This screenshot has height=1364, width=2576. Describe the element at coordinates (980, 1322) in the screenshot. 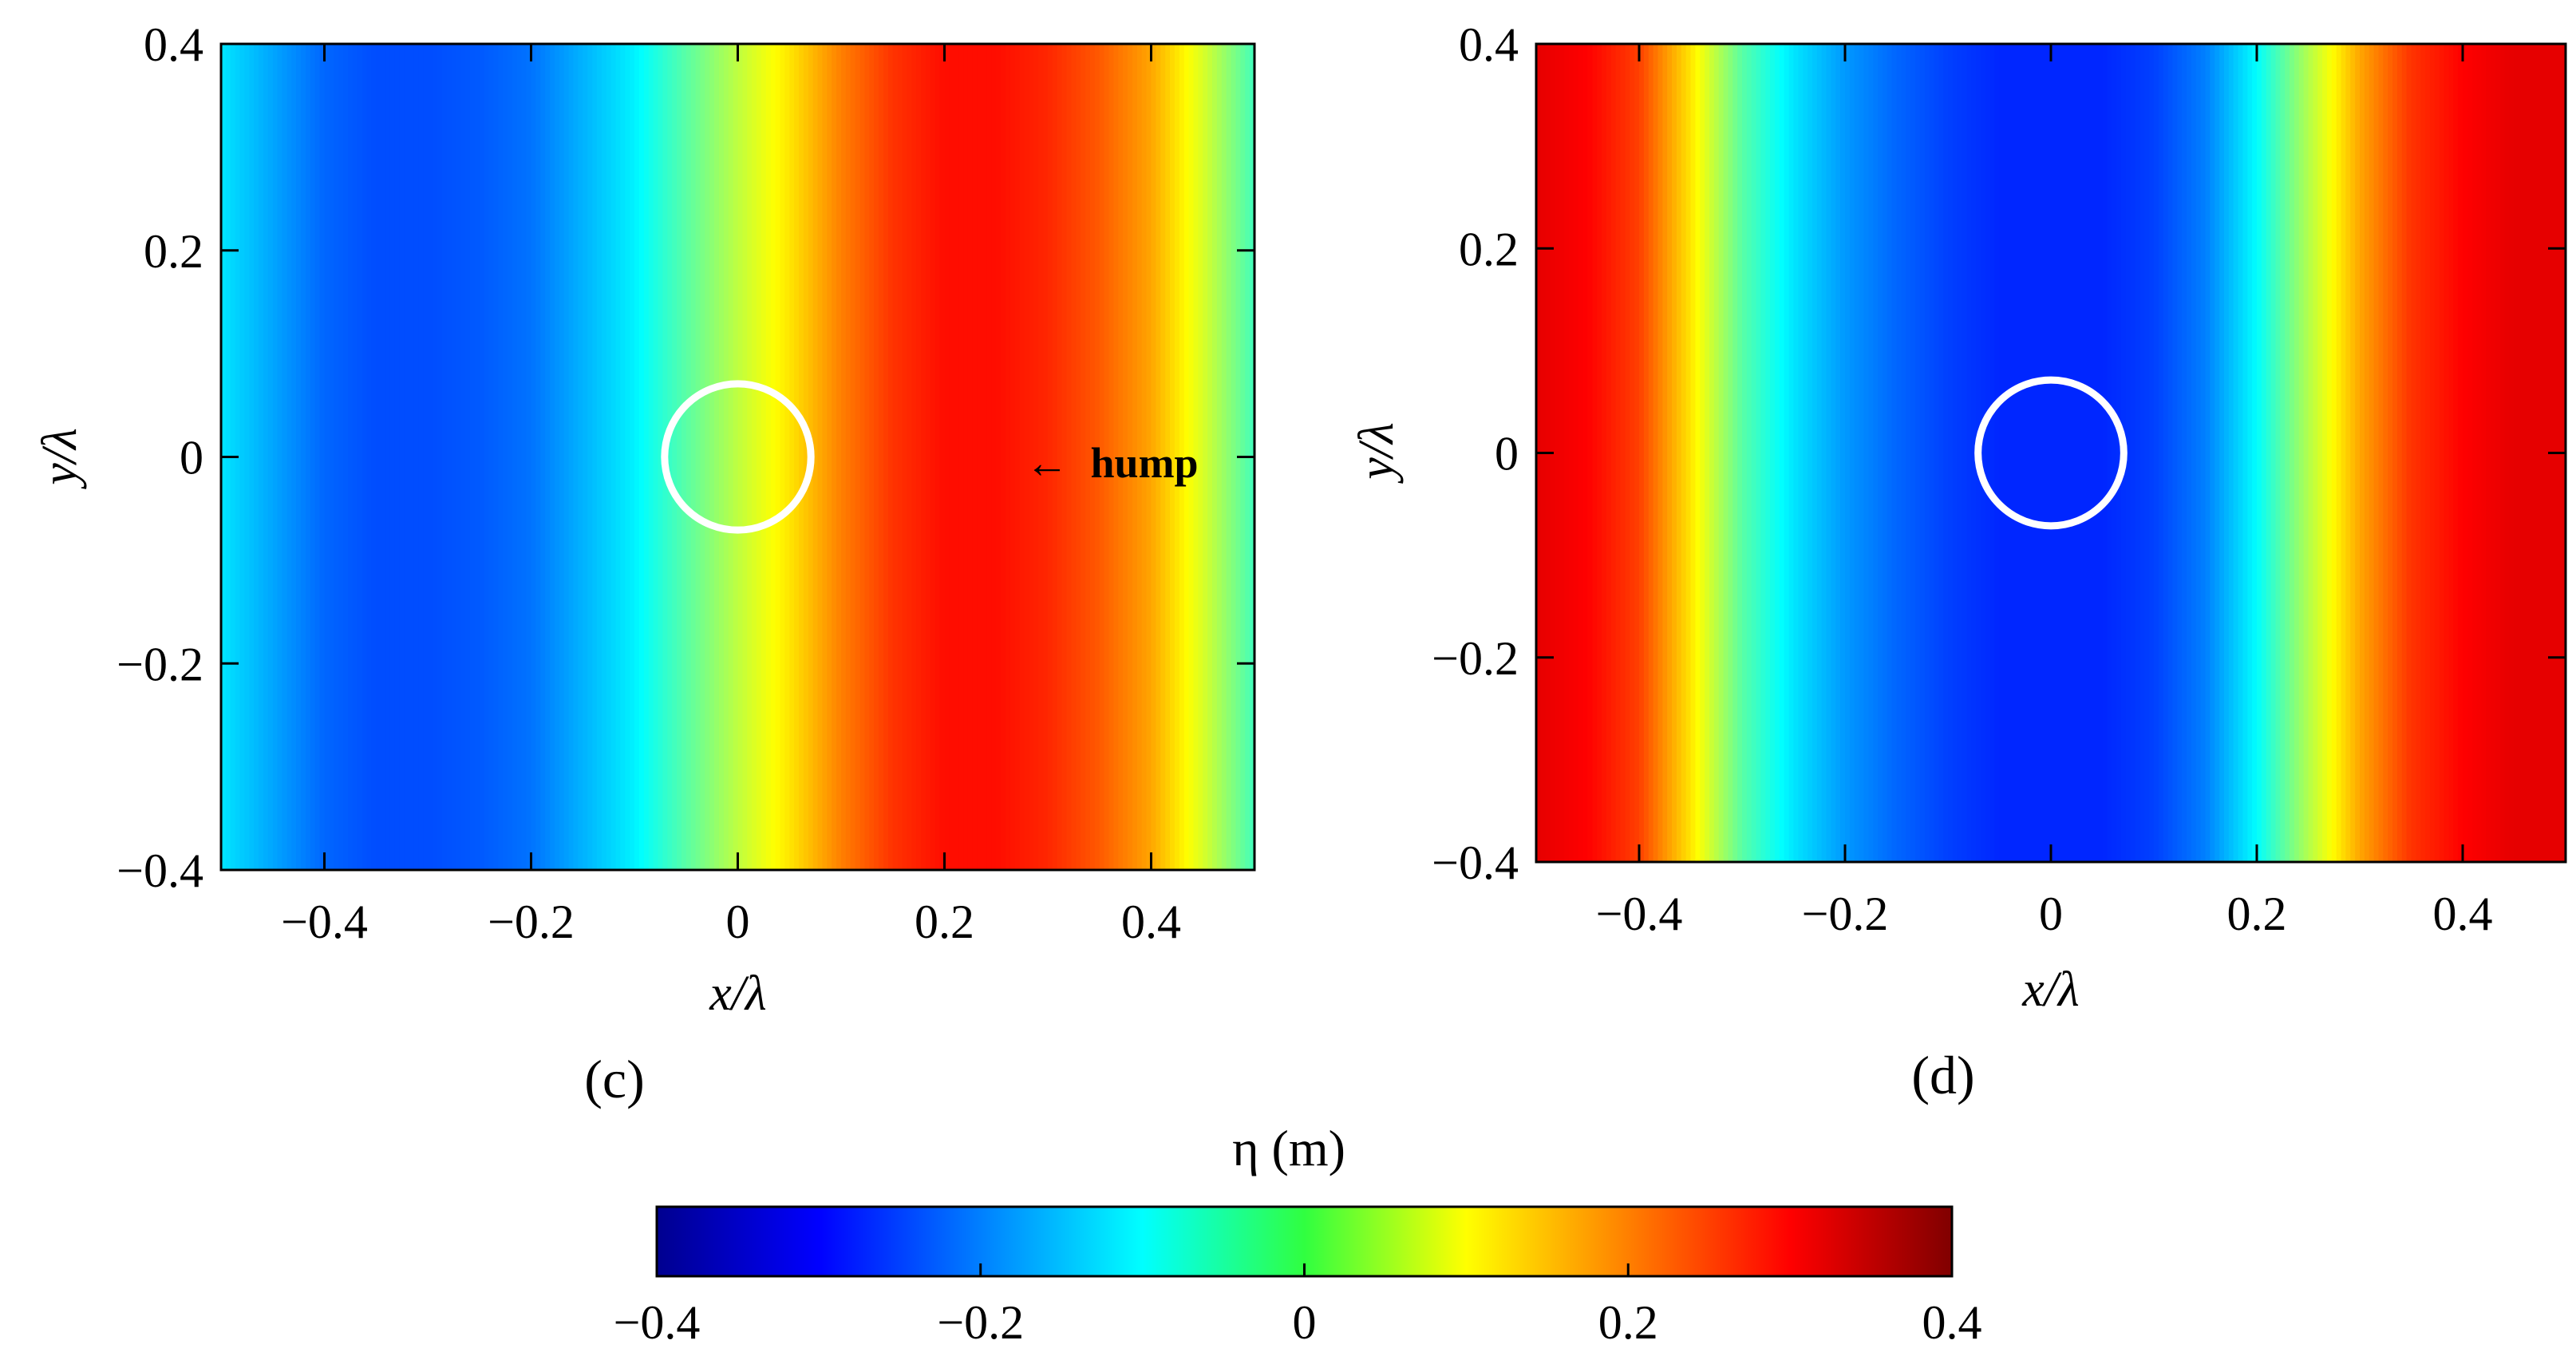

I see `colorbar-tick-label: −0.2` at that location.